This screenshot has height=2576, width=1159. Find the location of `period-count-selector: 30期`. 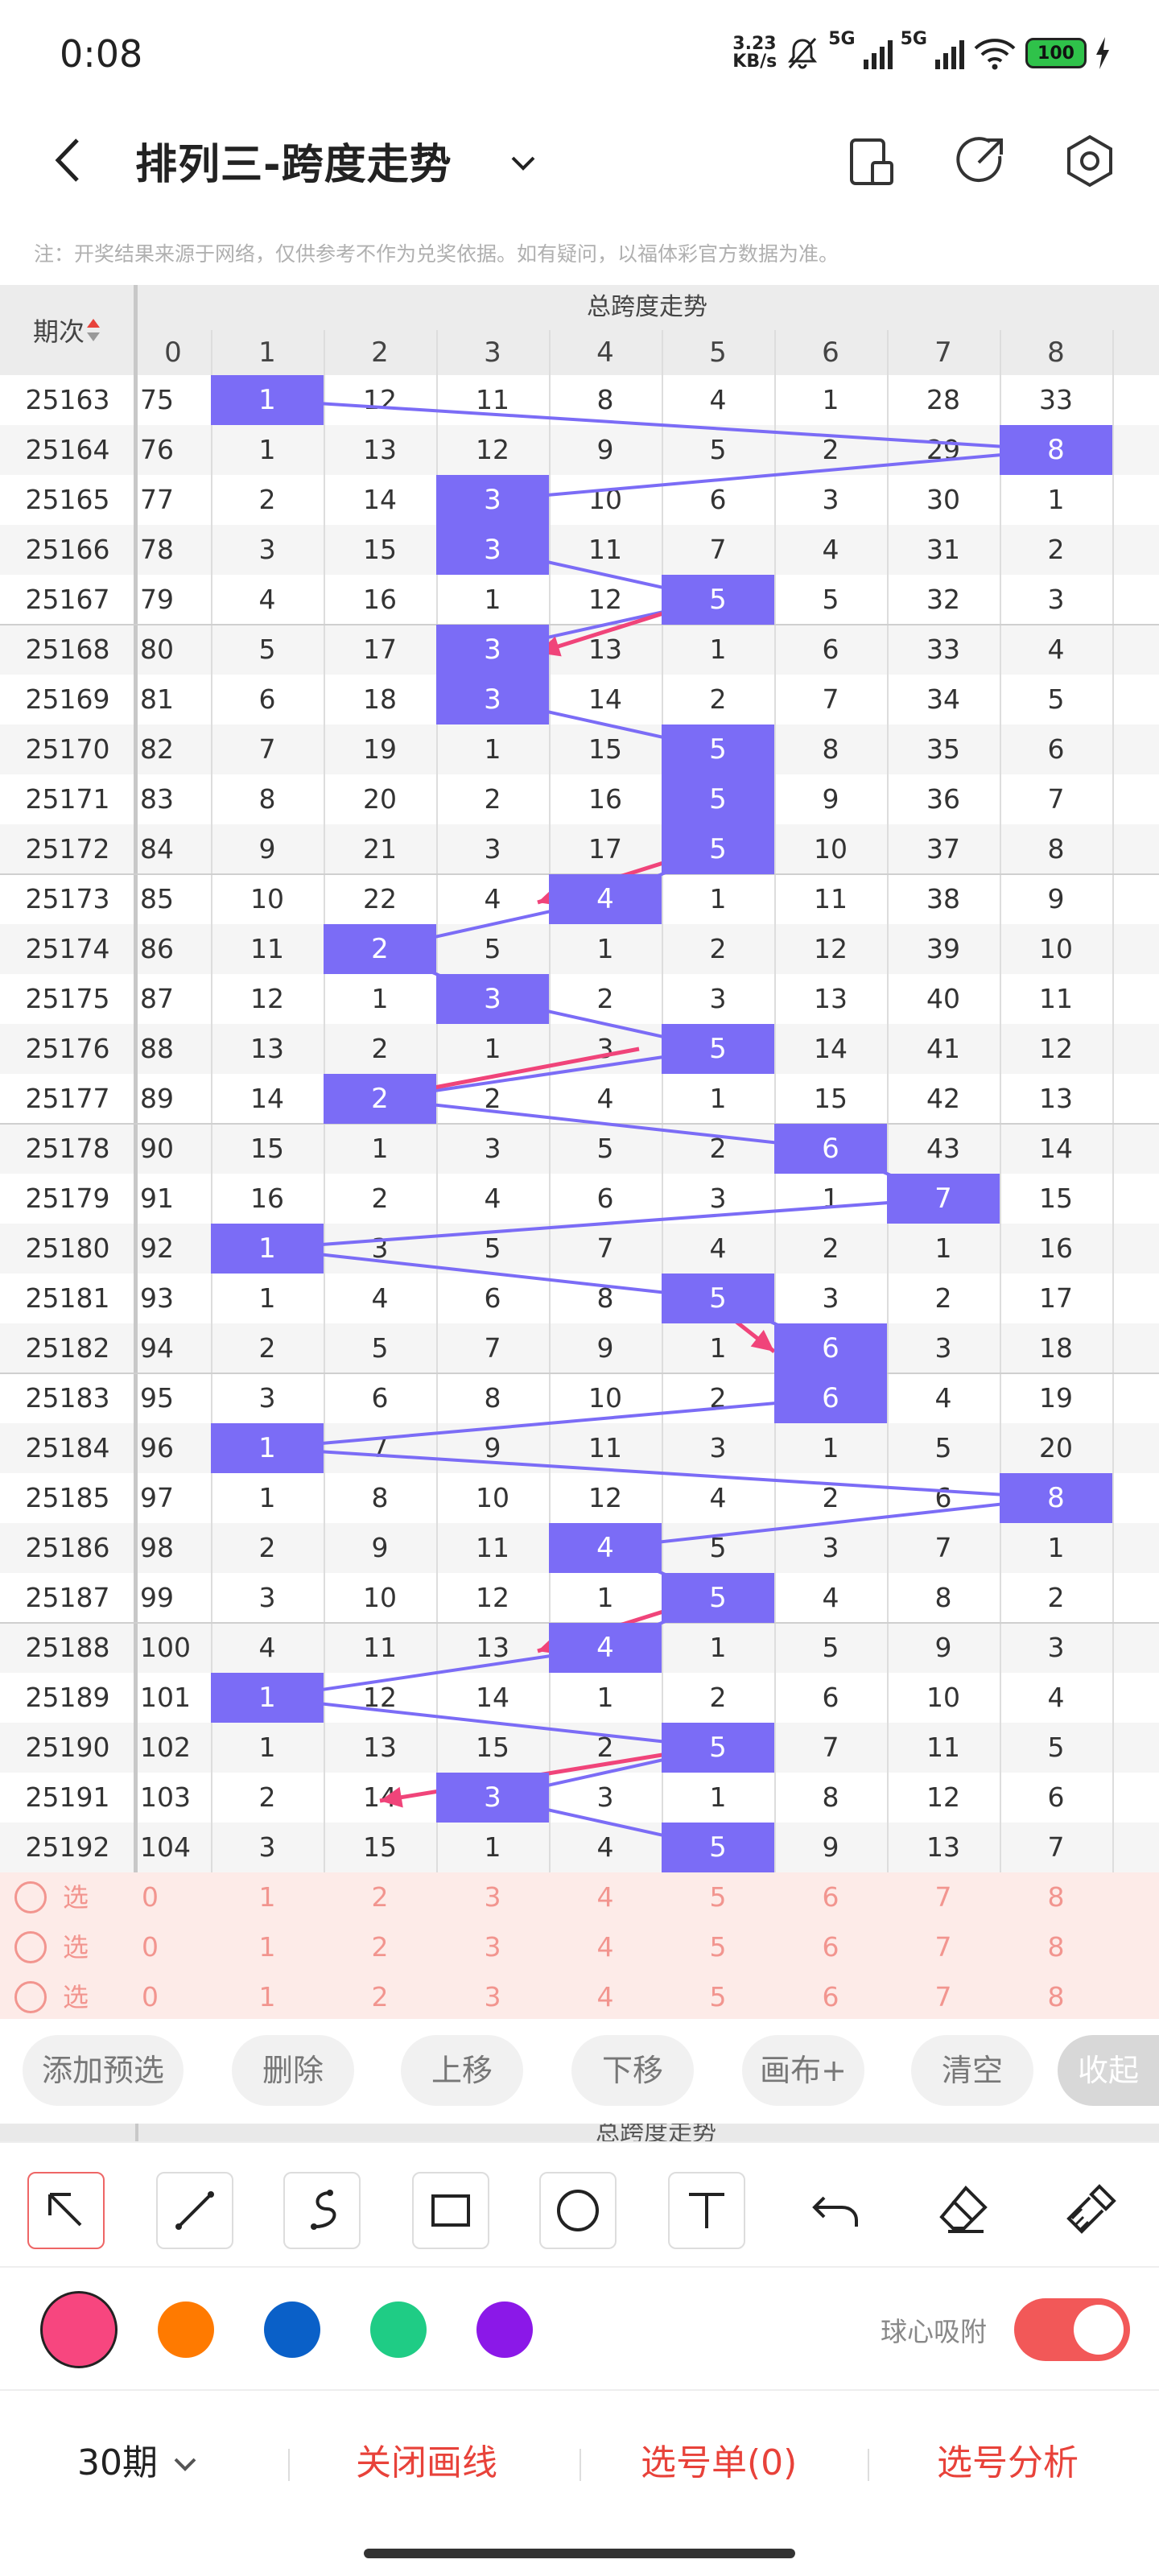

period-count-selector: 30期 is located at coordinates (139, 2463).